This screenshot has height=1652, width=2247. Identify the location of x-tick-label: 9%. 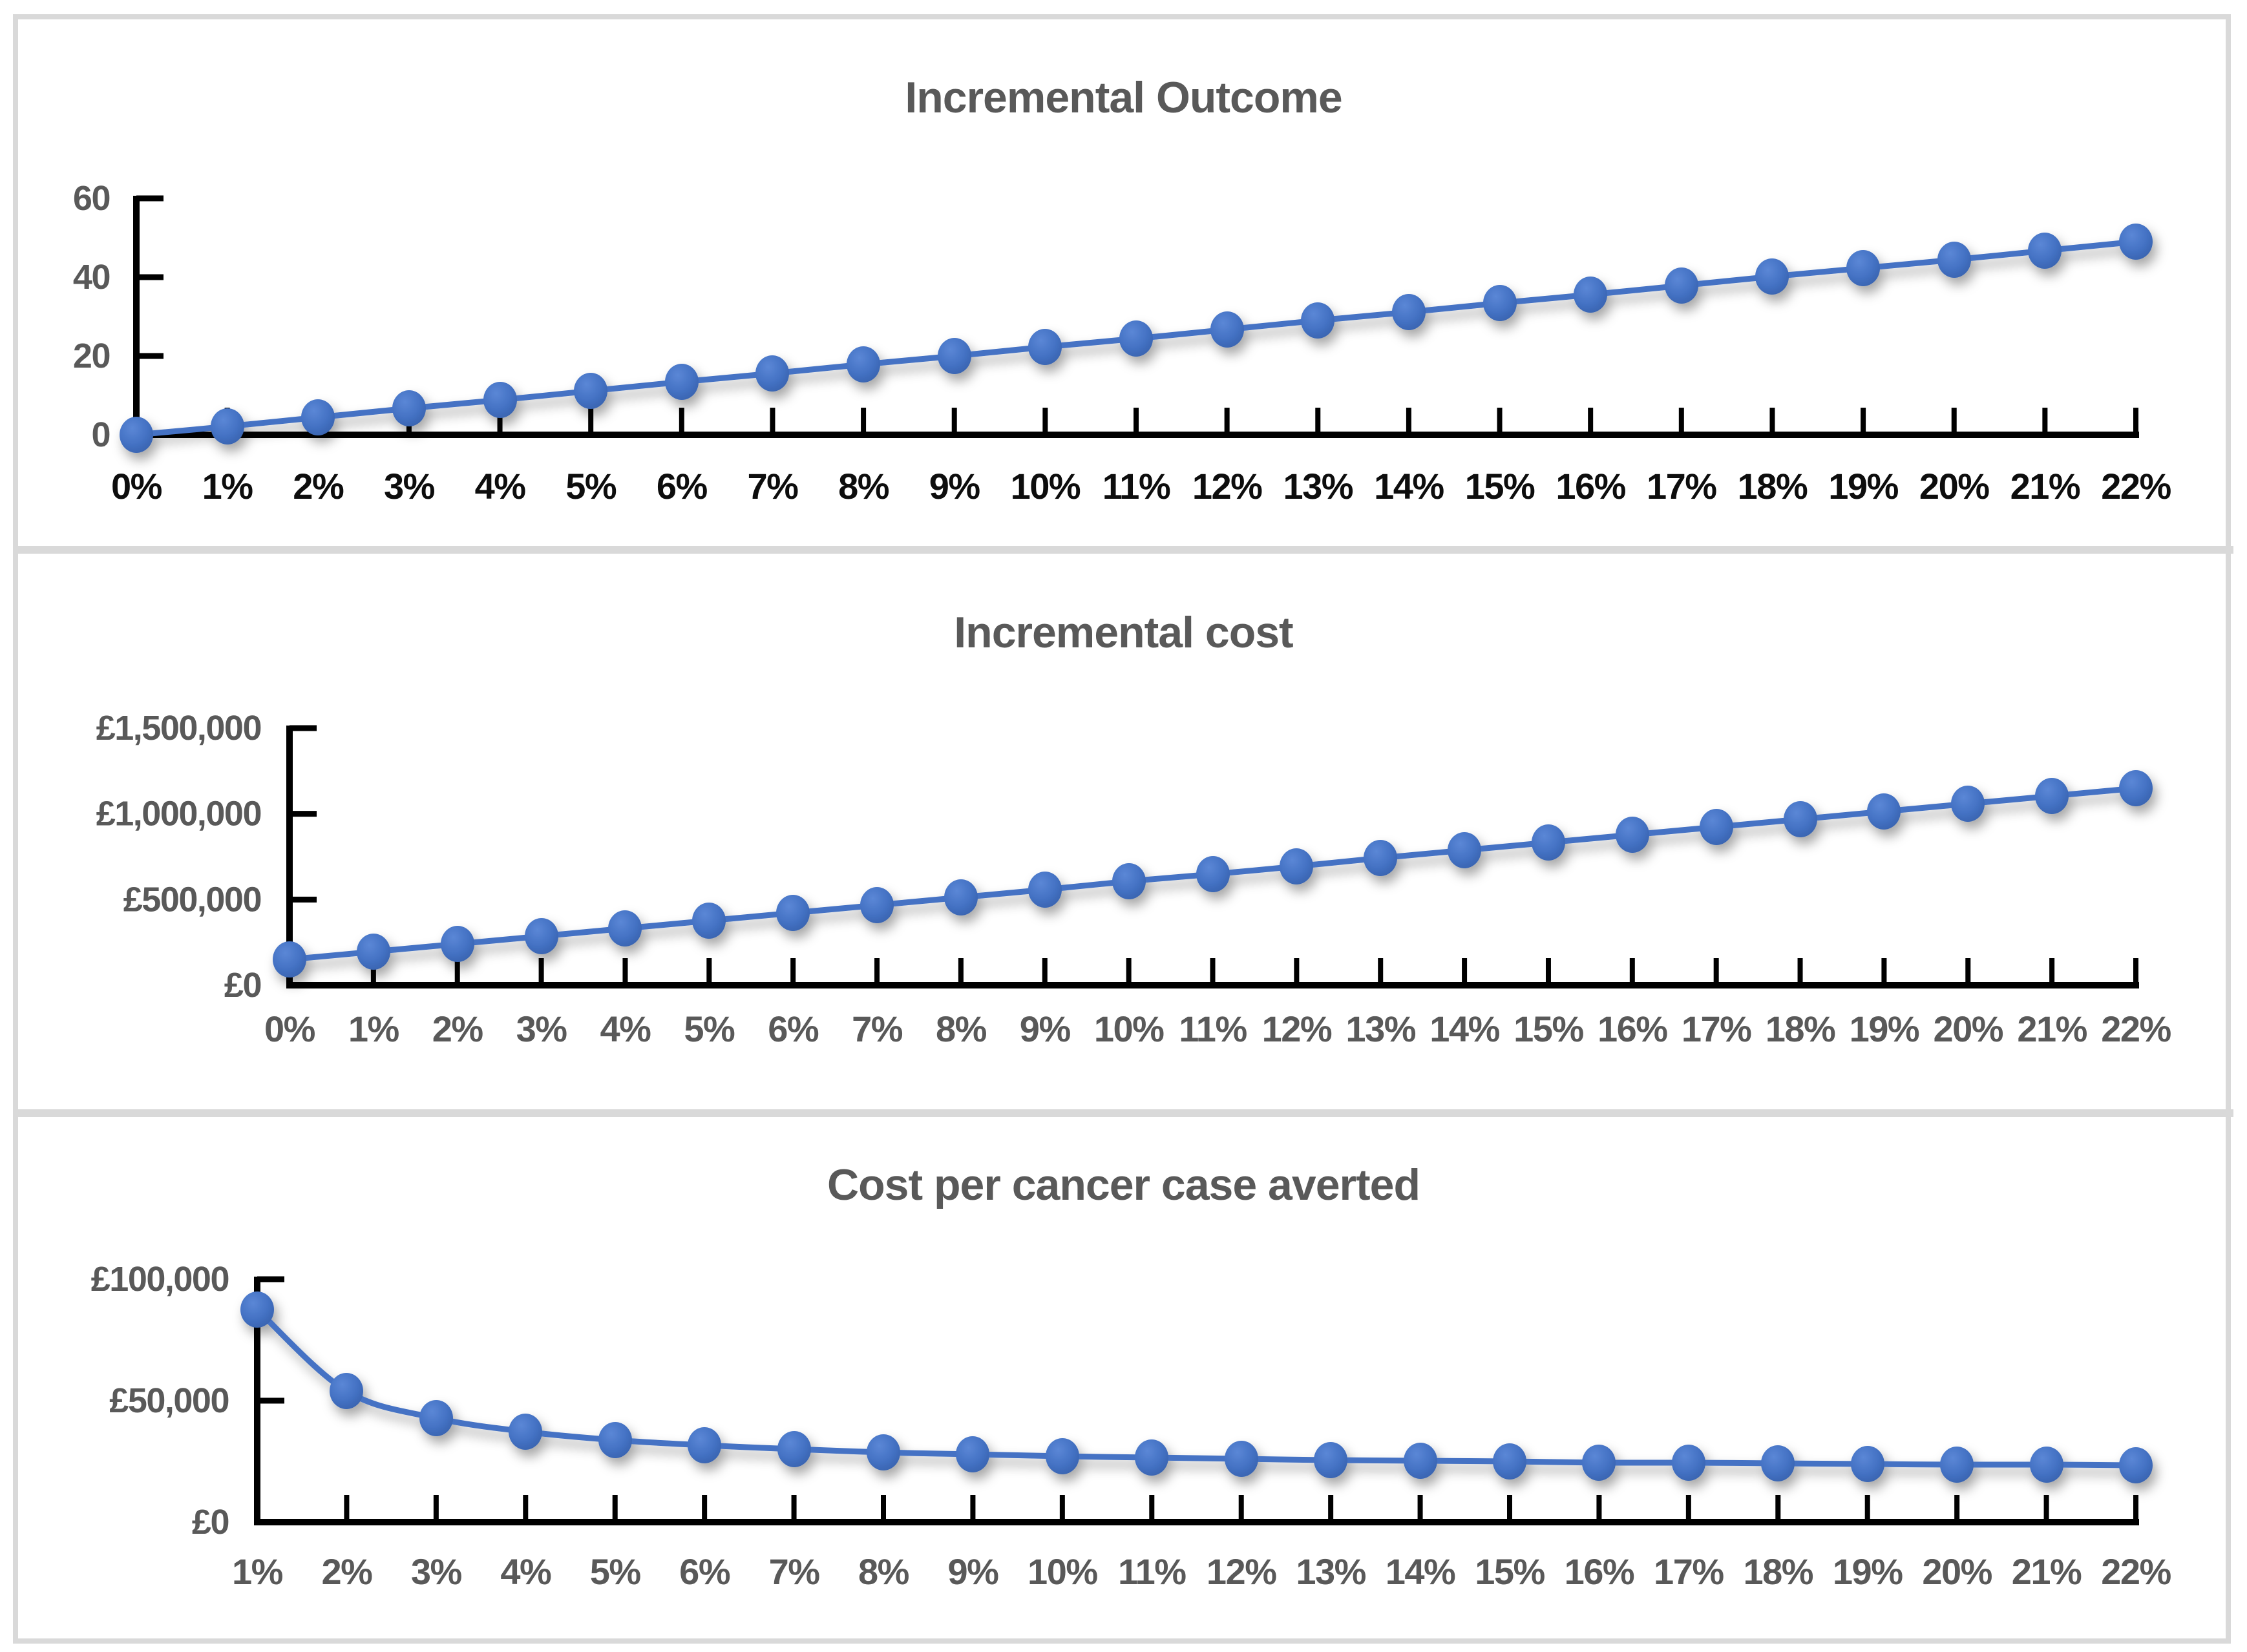
(972, 1571).